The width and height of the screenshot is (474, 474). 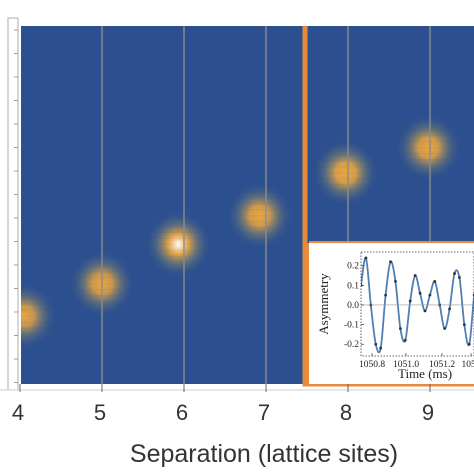 I want to click on x-tick-label: 5, so click(x=100, y=412).